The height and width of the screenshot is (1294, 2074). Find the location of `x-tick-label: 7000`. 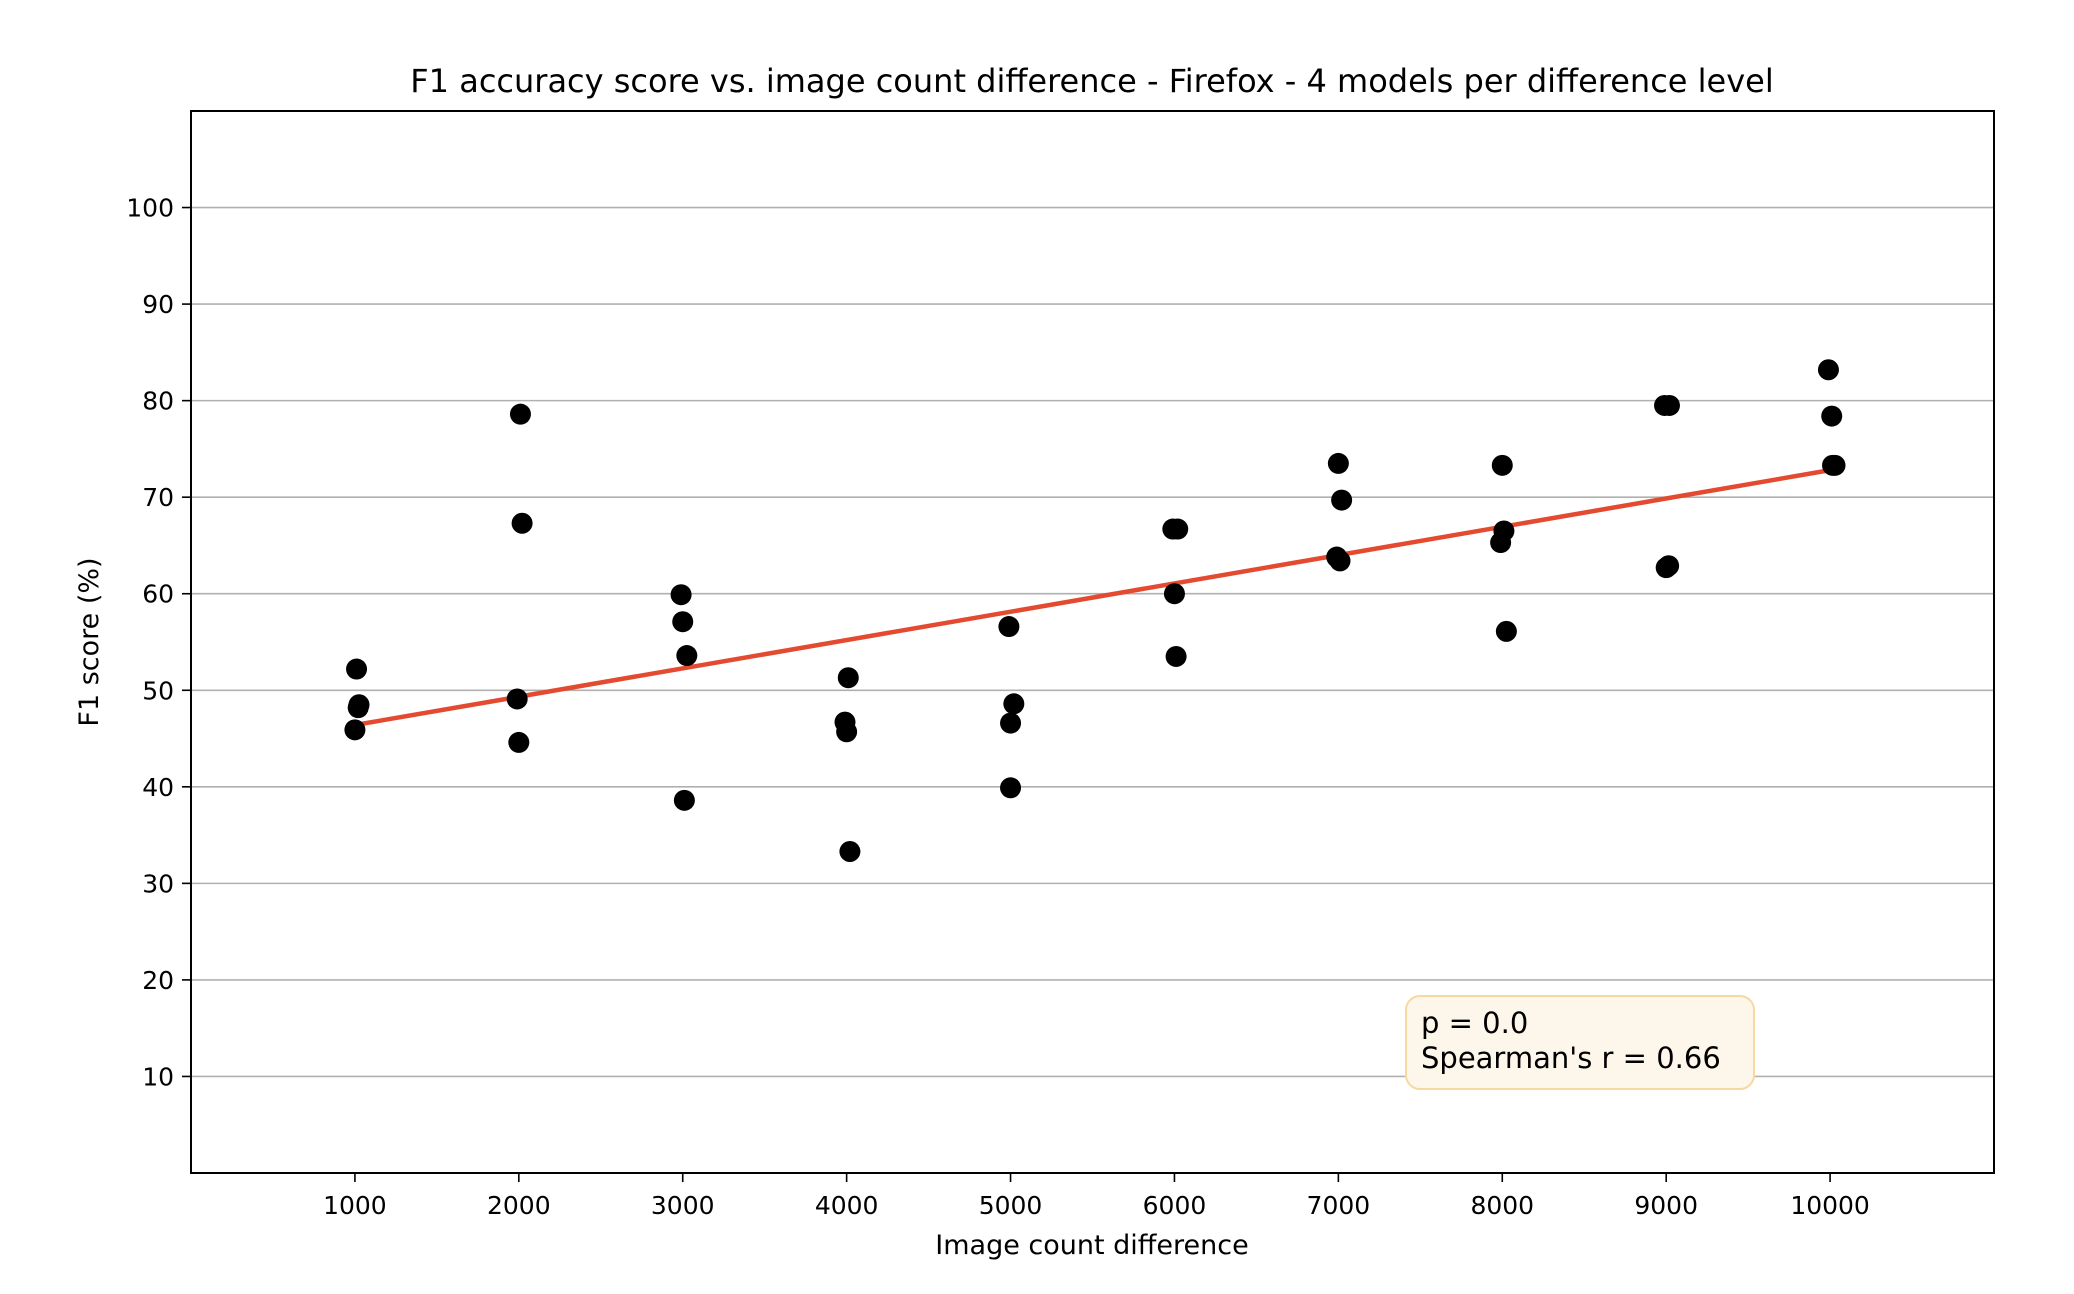

x-tick-label: 7000 is located at coordinates (1339, 1205).